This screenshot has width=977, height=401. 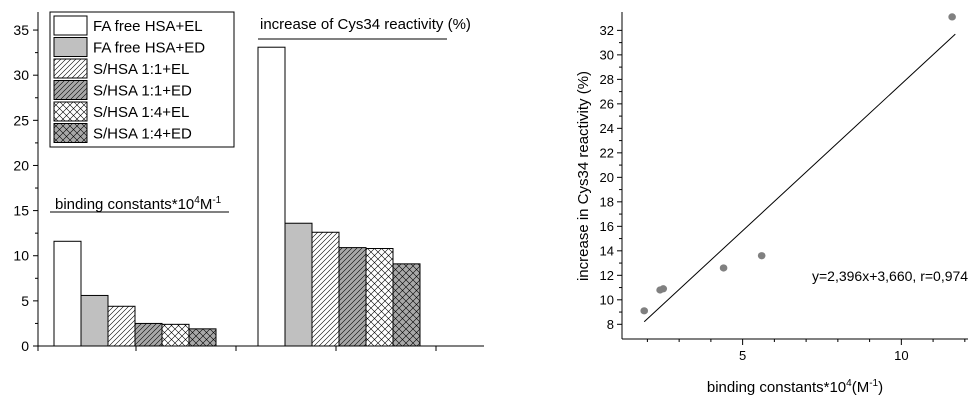 I want to click on svg-text: binding constants*104M-1, so click(x=138, y=204).